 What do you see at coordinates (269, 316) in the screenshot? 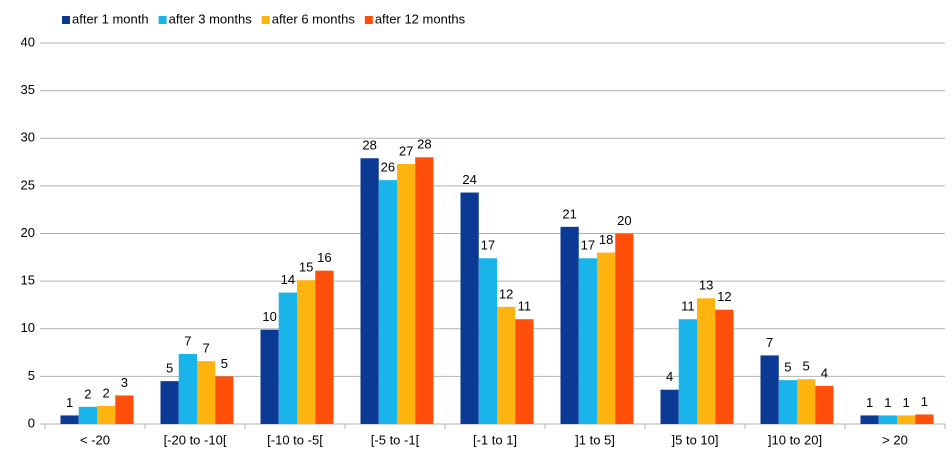
I see `value-label: 10` at bounding box center [269, 316].